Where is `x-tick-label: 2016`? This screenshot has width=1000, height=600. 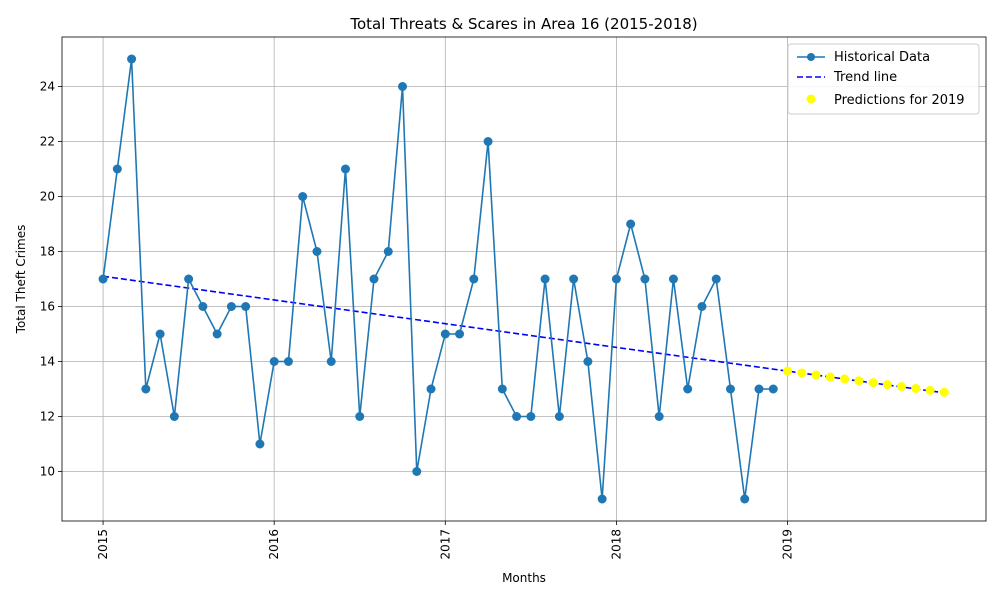 x-tick-label: 2016 is located at coordinates (274, 544).